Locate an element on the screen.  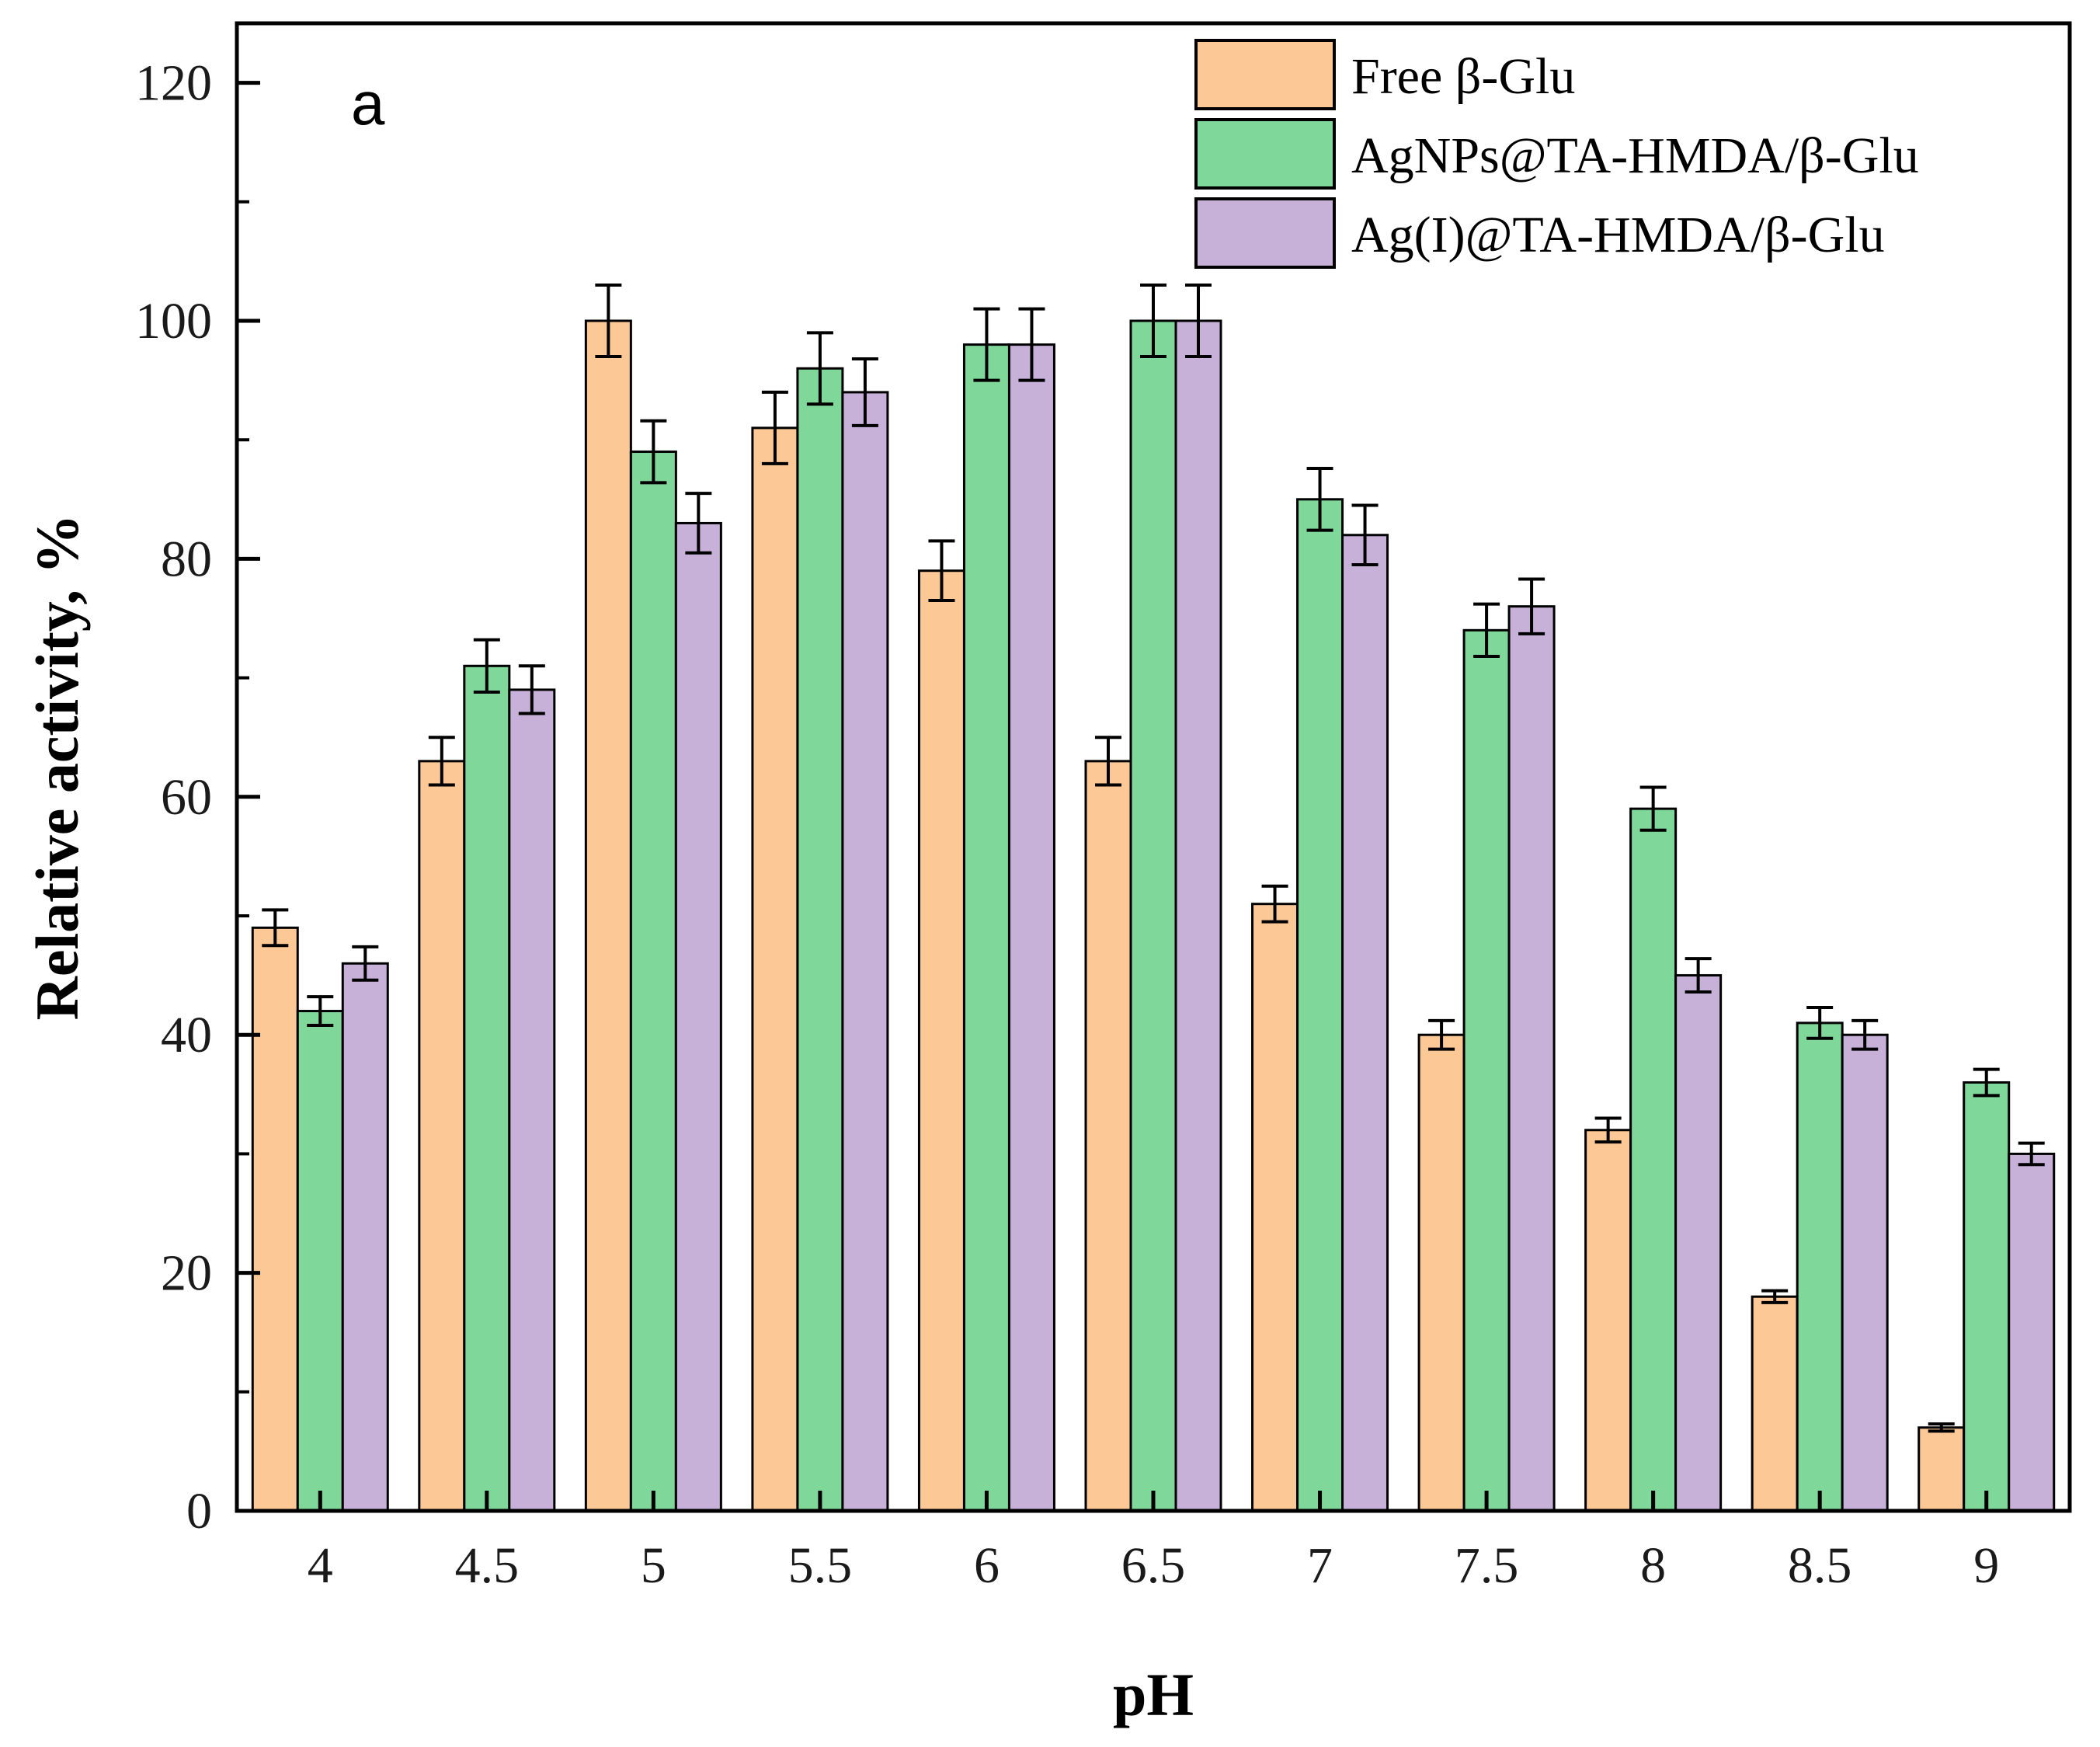
bar-2-6.5 is located at coordinates (1153, 915).